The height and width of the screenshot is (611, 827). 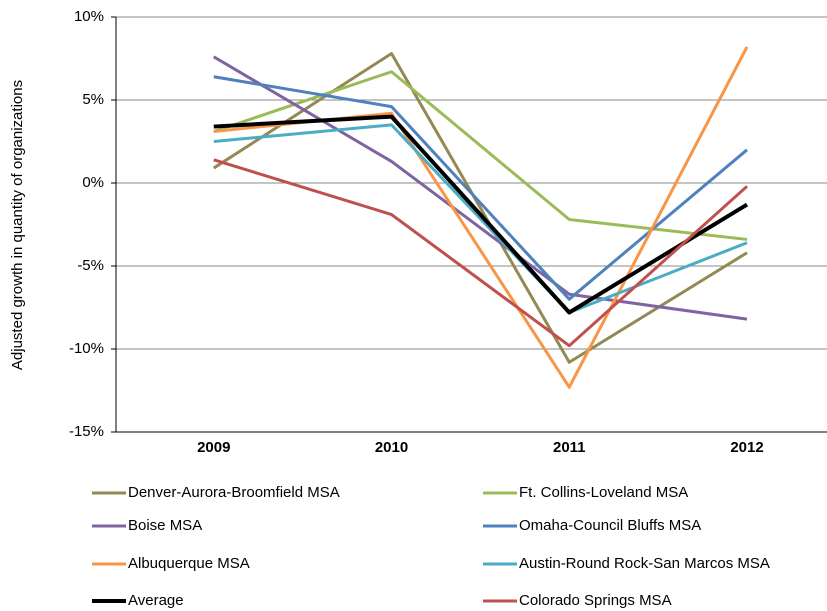 I want to click on legend-label: Average, so click(x=156, y=600).